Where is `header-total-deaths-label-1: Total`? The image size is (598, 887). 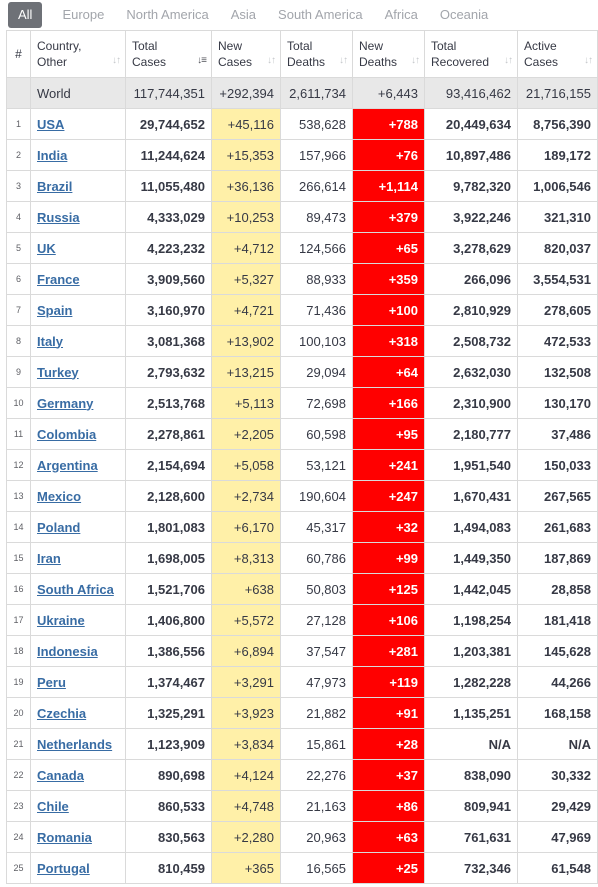 header-total-deaths-label-1: Total is located at coordinates (300, 46).